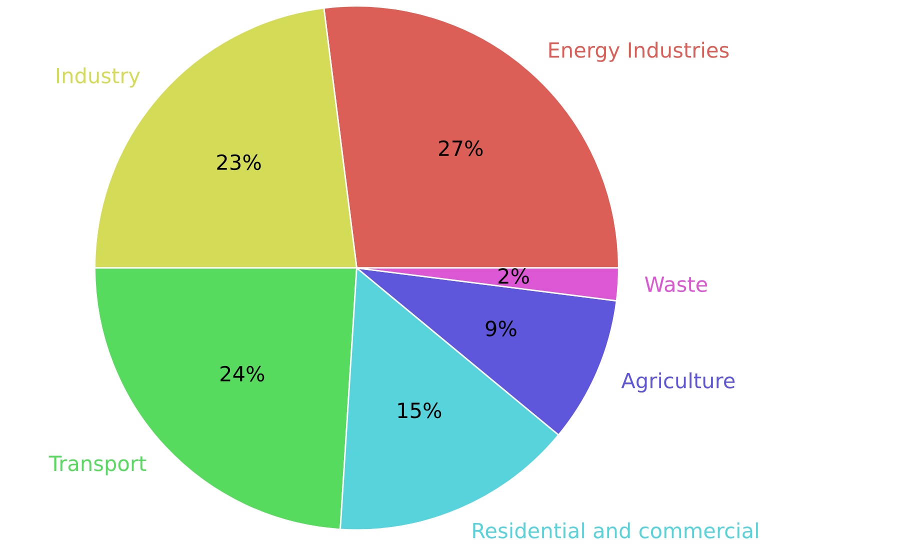  I want to click on slice-label: Transport, so click(97, 466).